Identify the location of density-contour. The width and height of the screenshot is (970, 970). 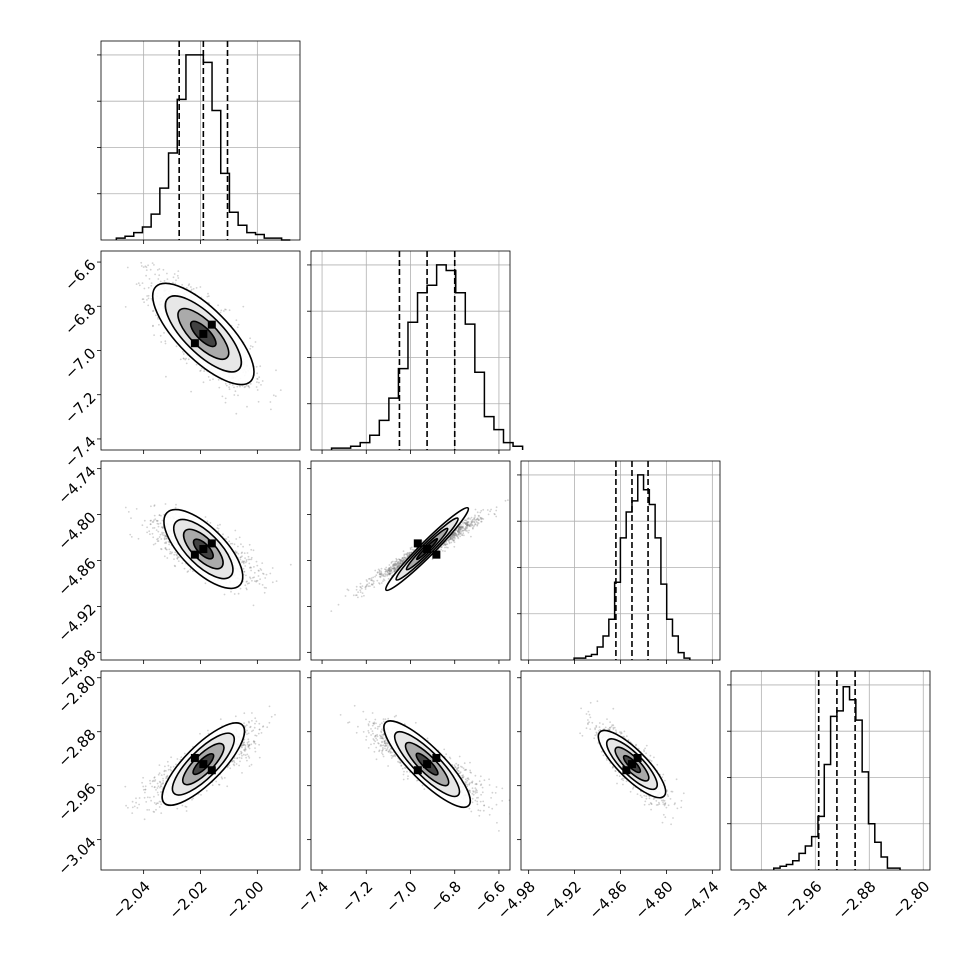
(203, 549).